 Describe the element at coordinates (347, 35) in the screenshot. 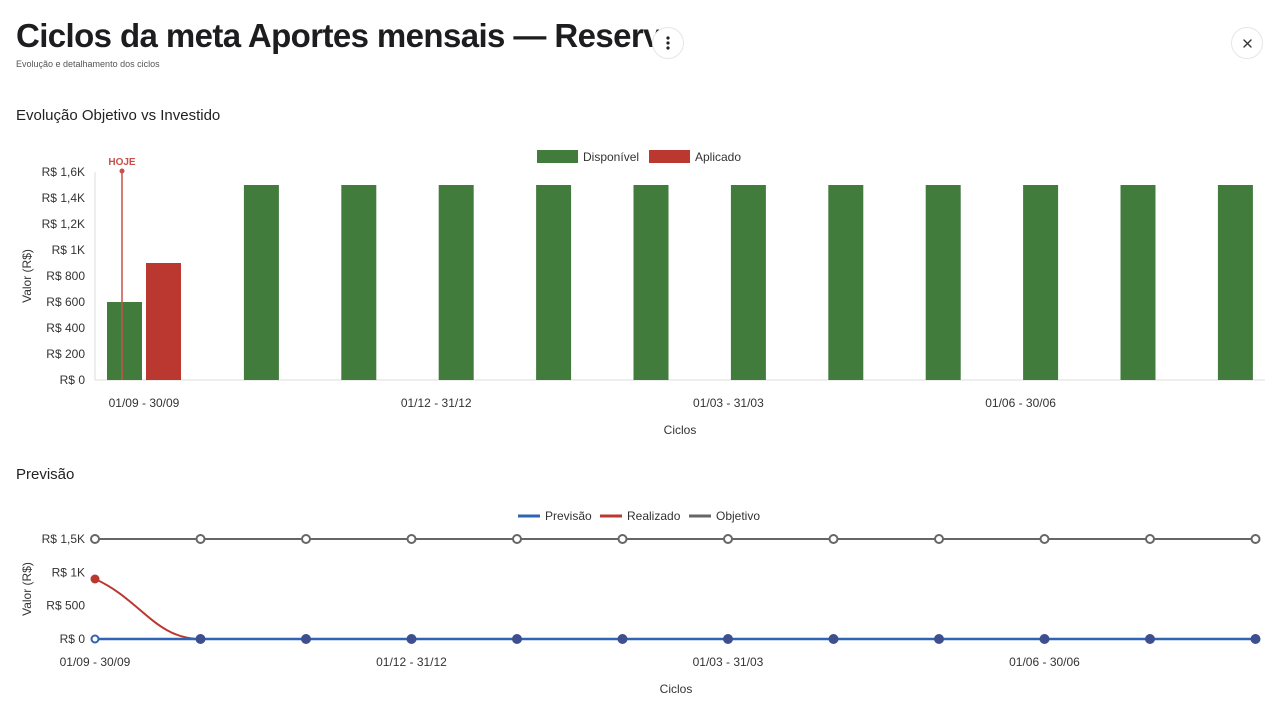

I see `page-title: Ciclos da meta Aportes mensais — Reserva` at that location.